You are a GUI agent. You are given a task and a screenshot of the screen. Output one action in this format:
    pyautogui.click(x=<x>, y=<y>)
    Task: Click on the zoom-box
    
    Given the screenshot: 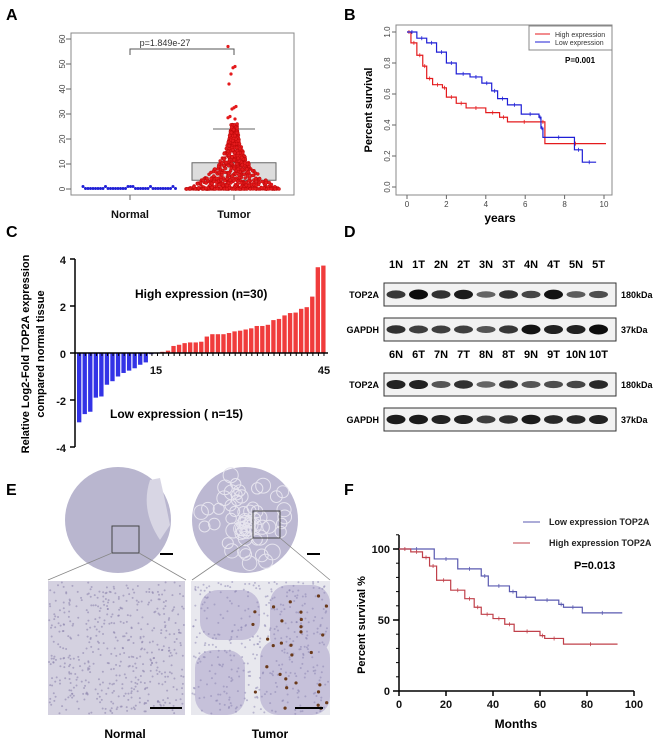 What is the action you would take?
    pyautogui.click(x=125, y=539)
    